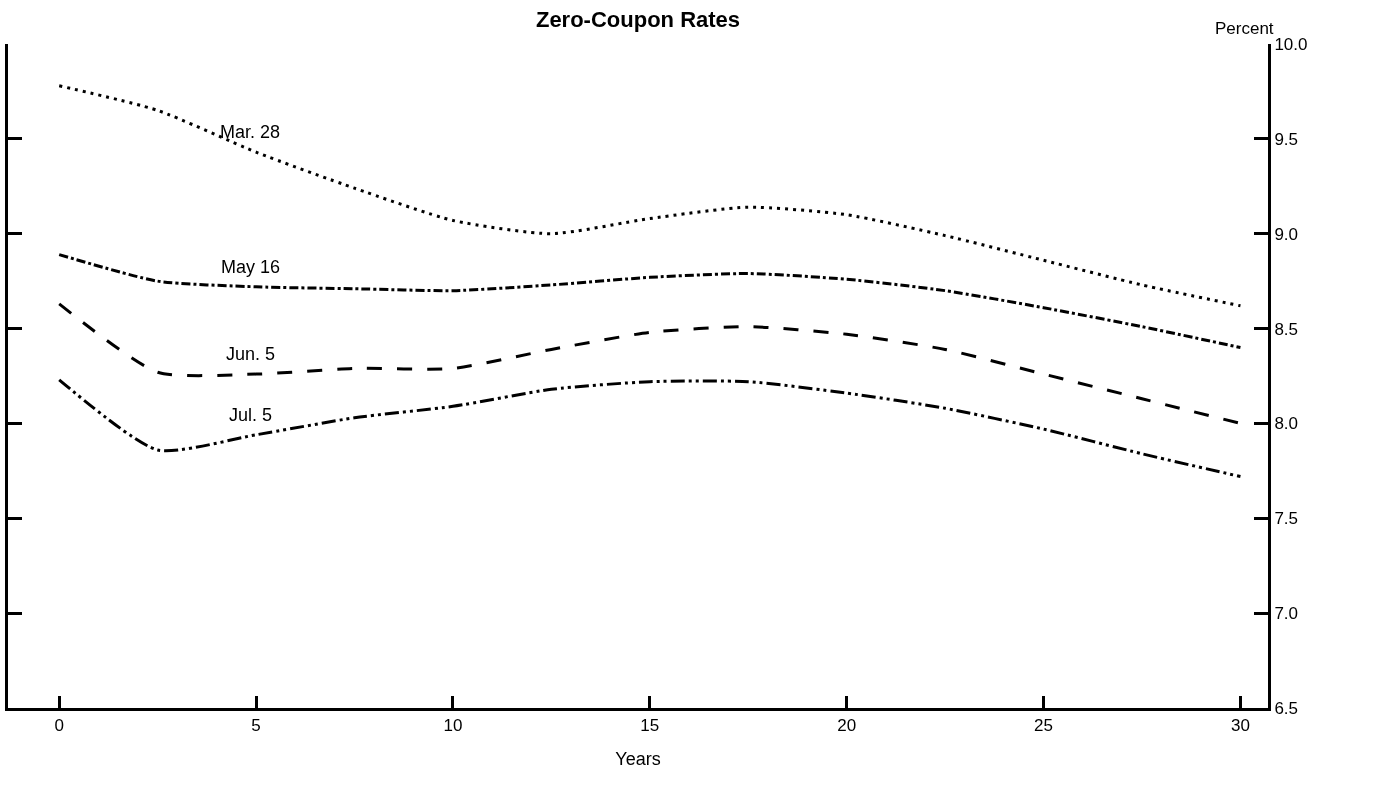 The image size is (1374, 785). I want to click on x-tick-label: 25, so click(1044, 726).